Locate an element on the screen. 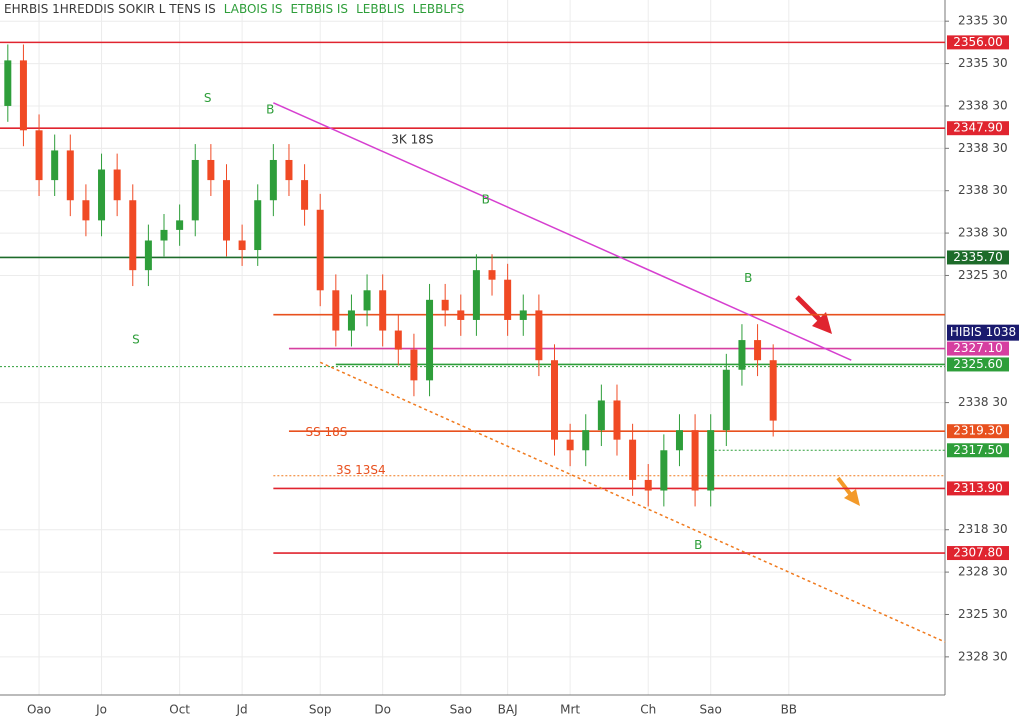 The width and height of the screenshot is (1024, 723). price-box-label: 2317.50 is located at coordinates (978, 450).